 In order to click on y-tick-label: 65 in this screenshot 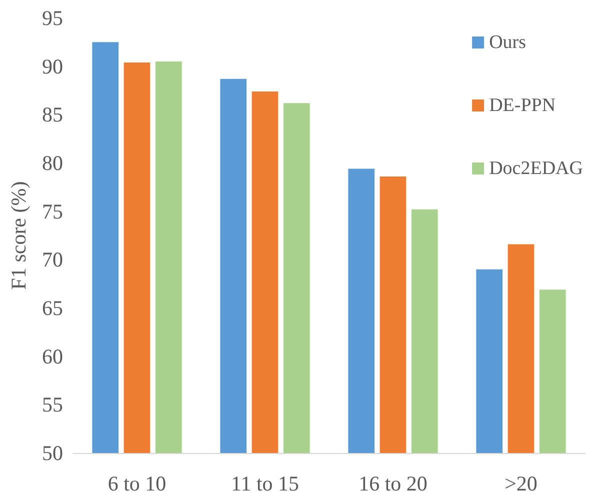, I will do `click(52, 308)`.